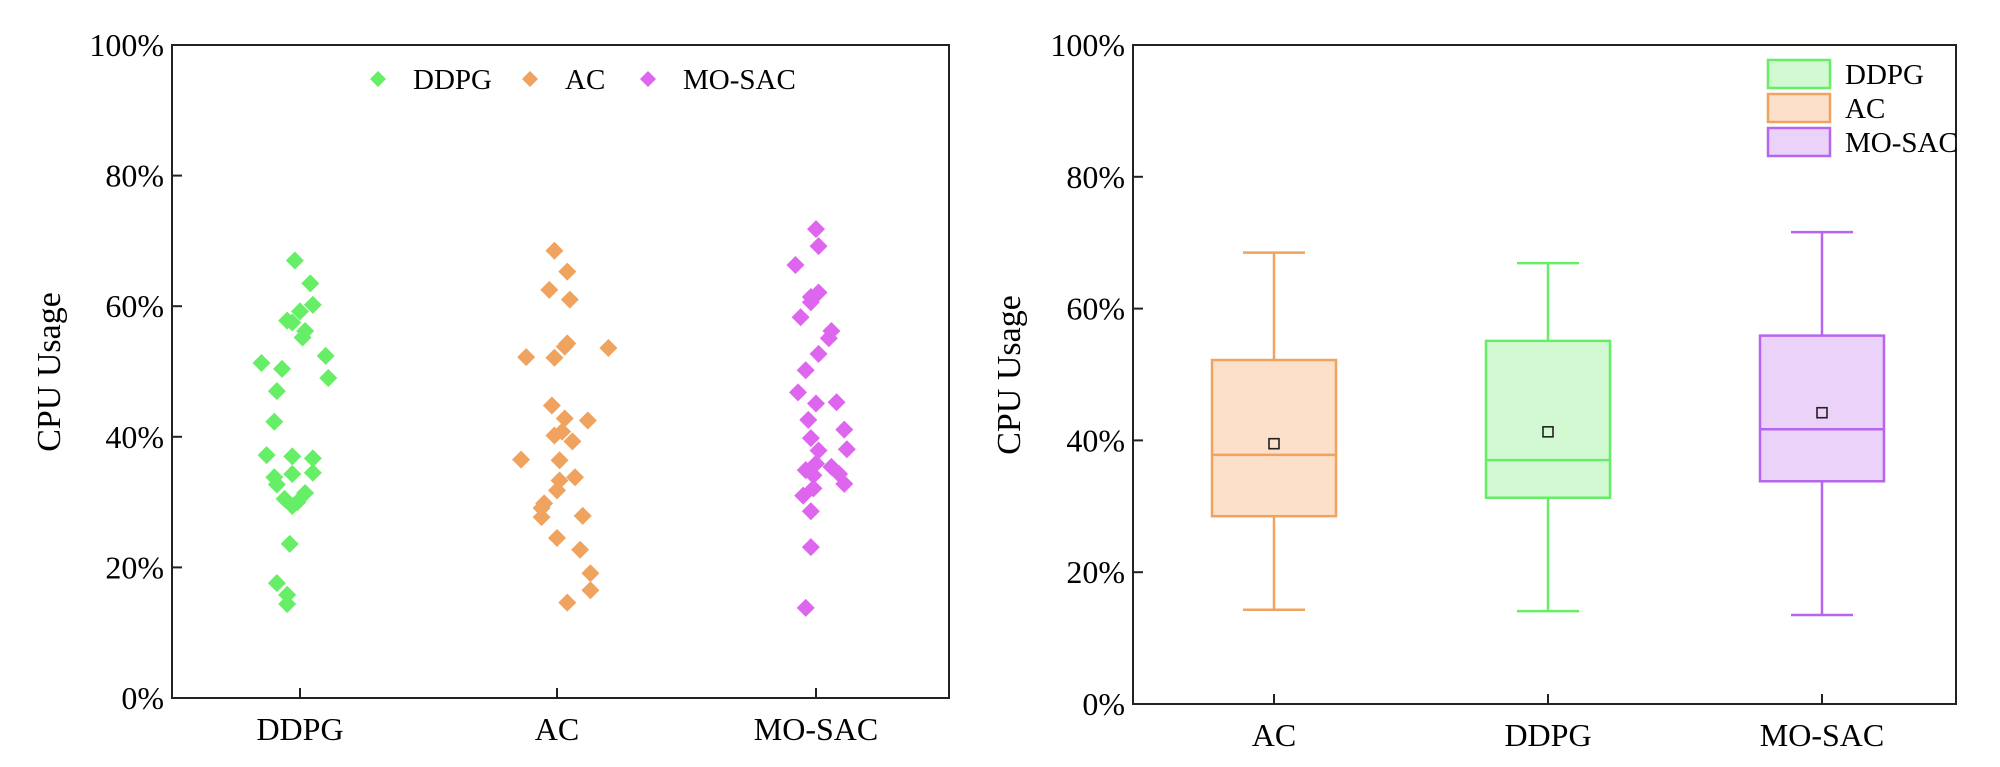 The height and width of the screenshot is (767, 2000). Describe the element at coordinates (1799, 108) in the screenshot. I see `boxplot-legend-swatch-ac` at that location.